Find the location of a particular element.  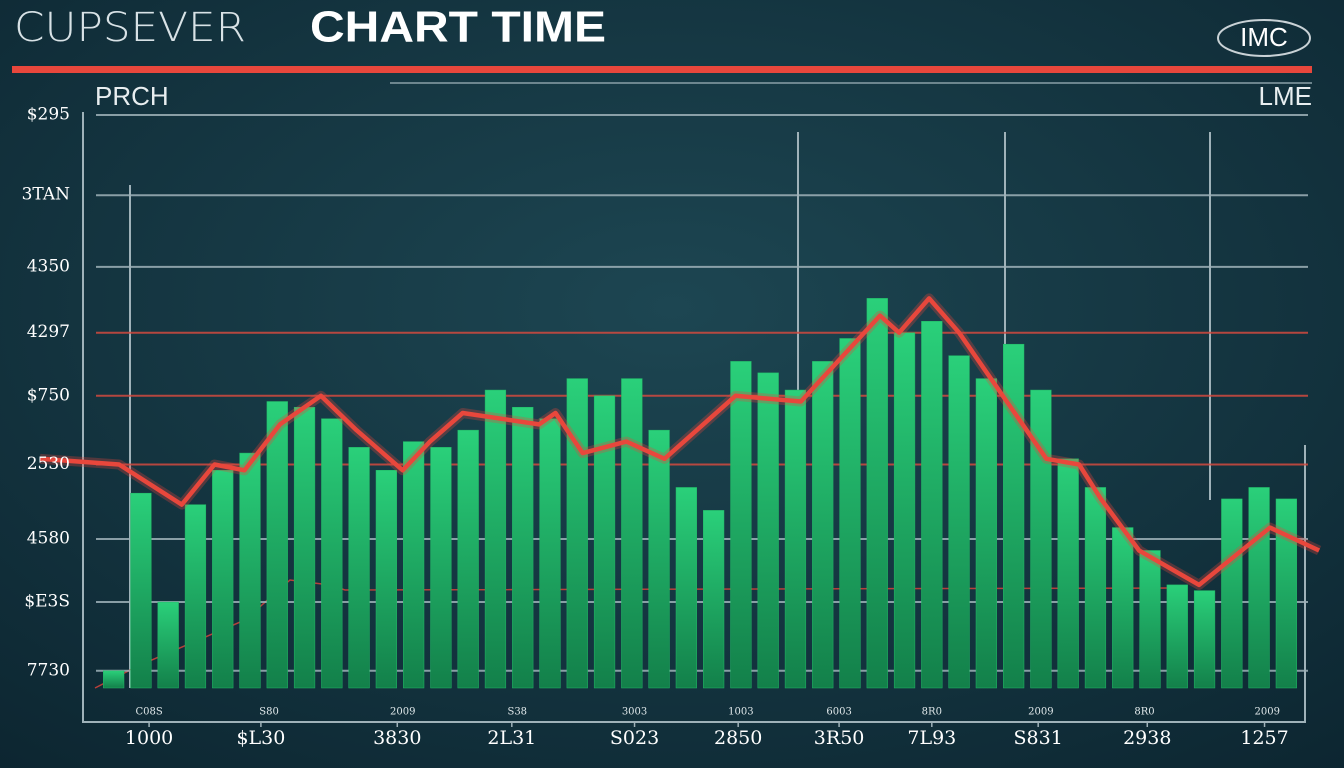

brand: CUPSEVER is located at coordinates (130, 28).